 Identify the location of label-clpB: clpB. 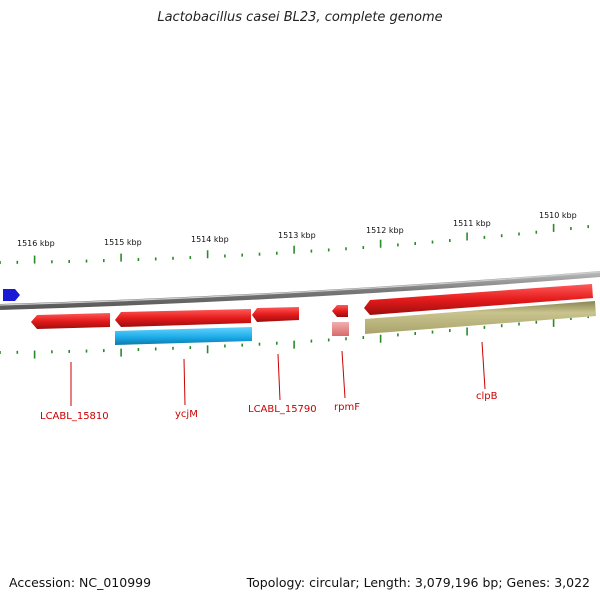
(487, 396).